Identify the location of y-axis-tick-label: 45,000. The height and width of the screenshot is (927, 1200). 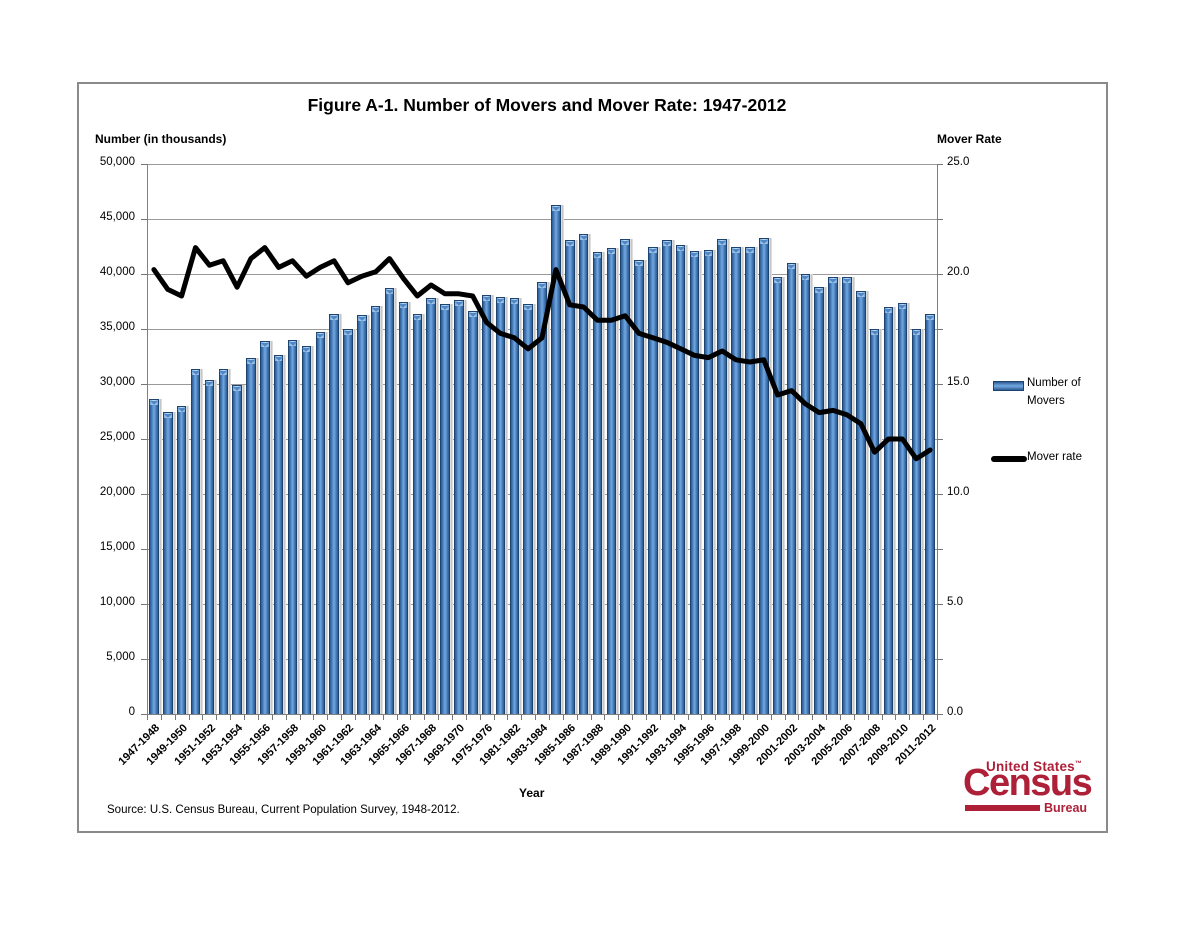
(117, 217).